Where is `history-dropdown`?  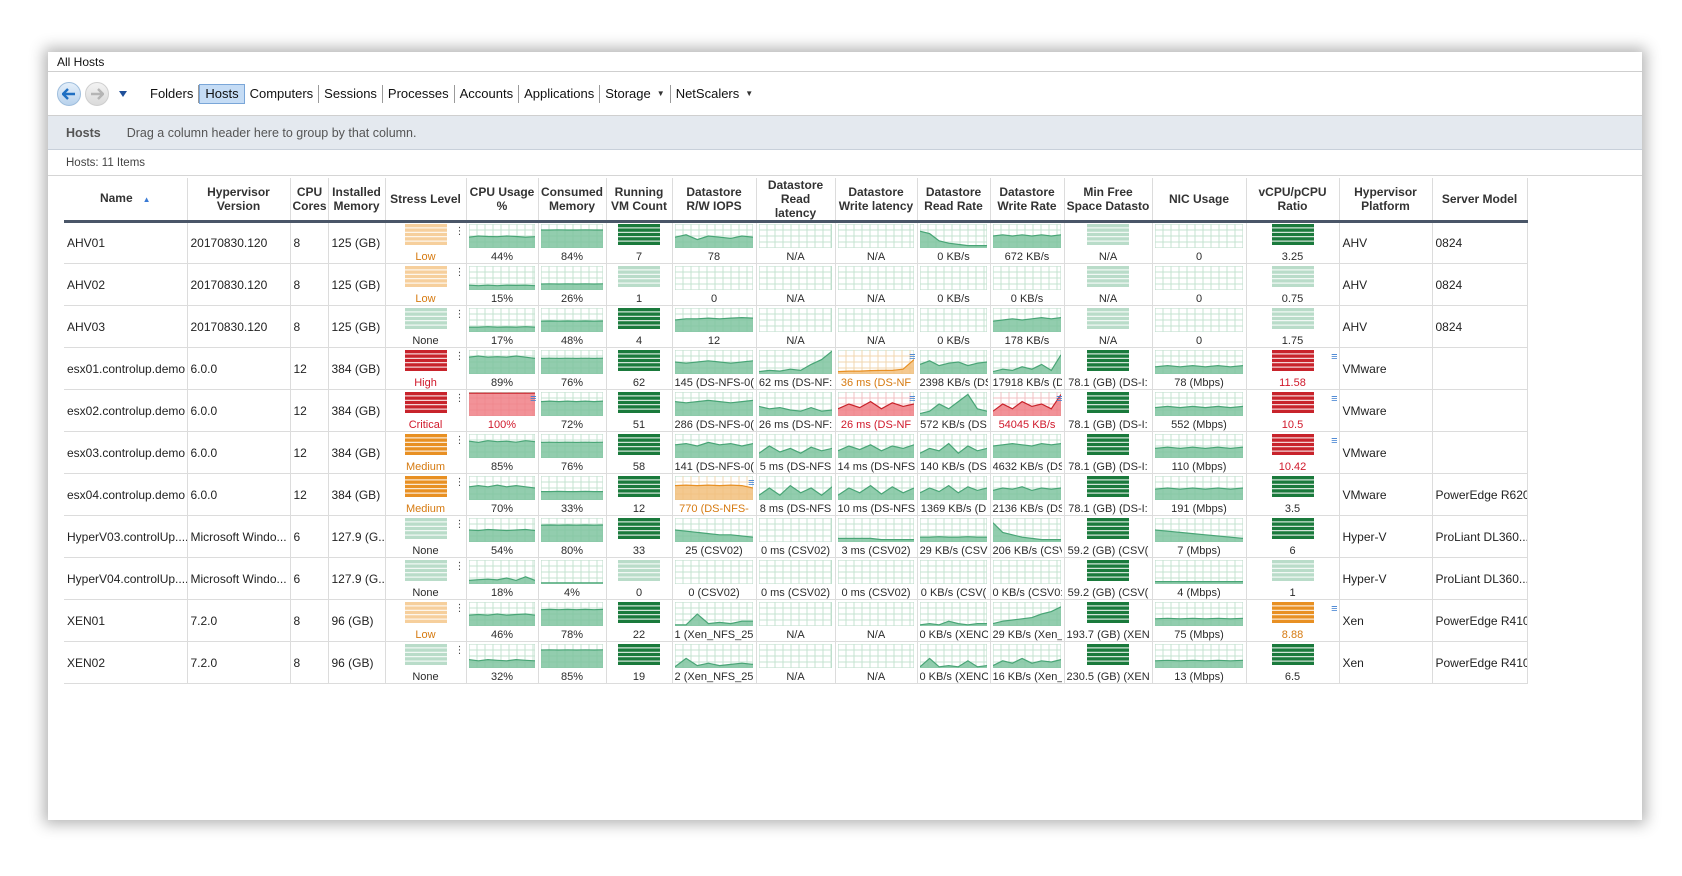 history-dropdown is located at coordinates (123, 94).